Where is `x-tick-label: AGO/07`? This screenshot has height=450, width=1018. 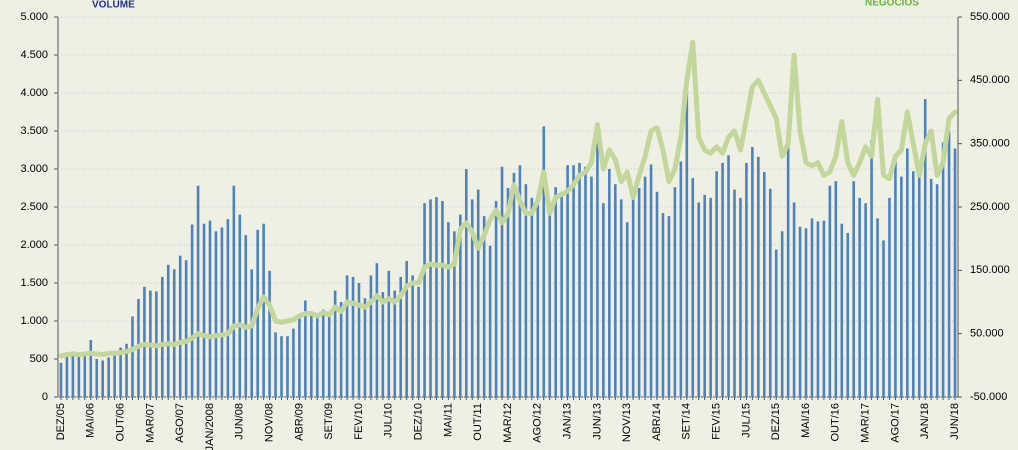
x-tick-label: AGO/07 is located at coordinates (180, 423).